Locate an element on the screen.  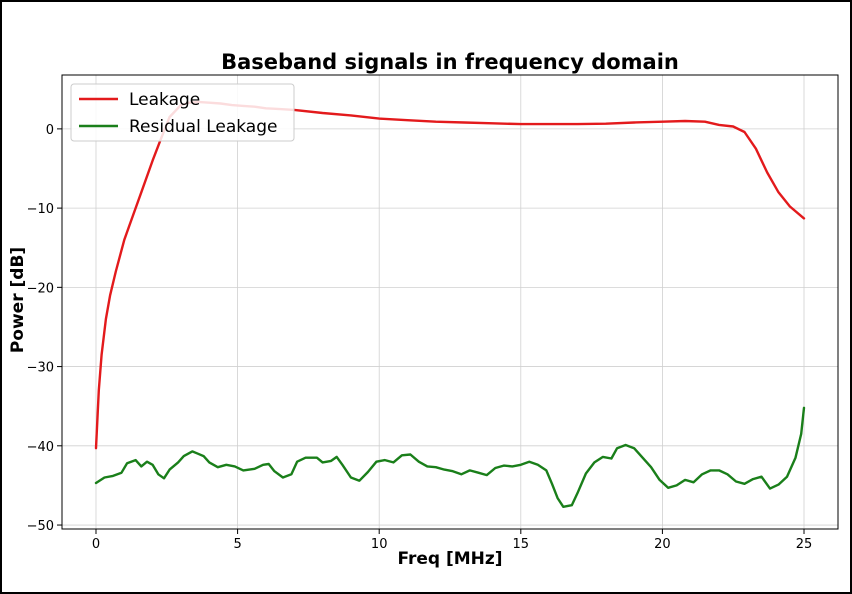
legend-label-leakage: Leakage is located at coordinates (164, 100).